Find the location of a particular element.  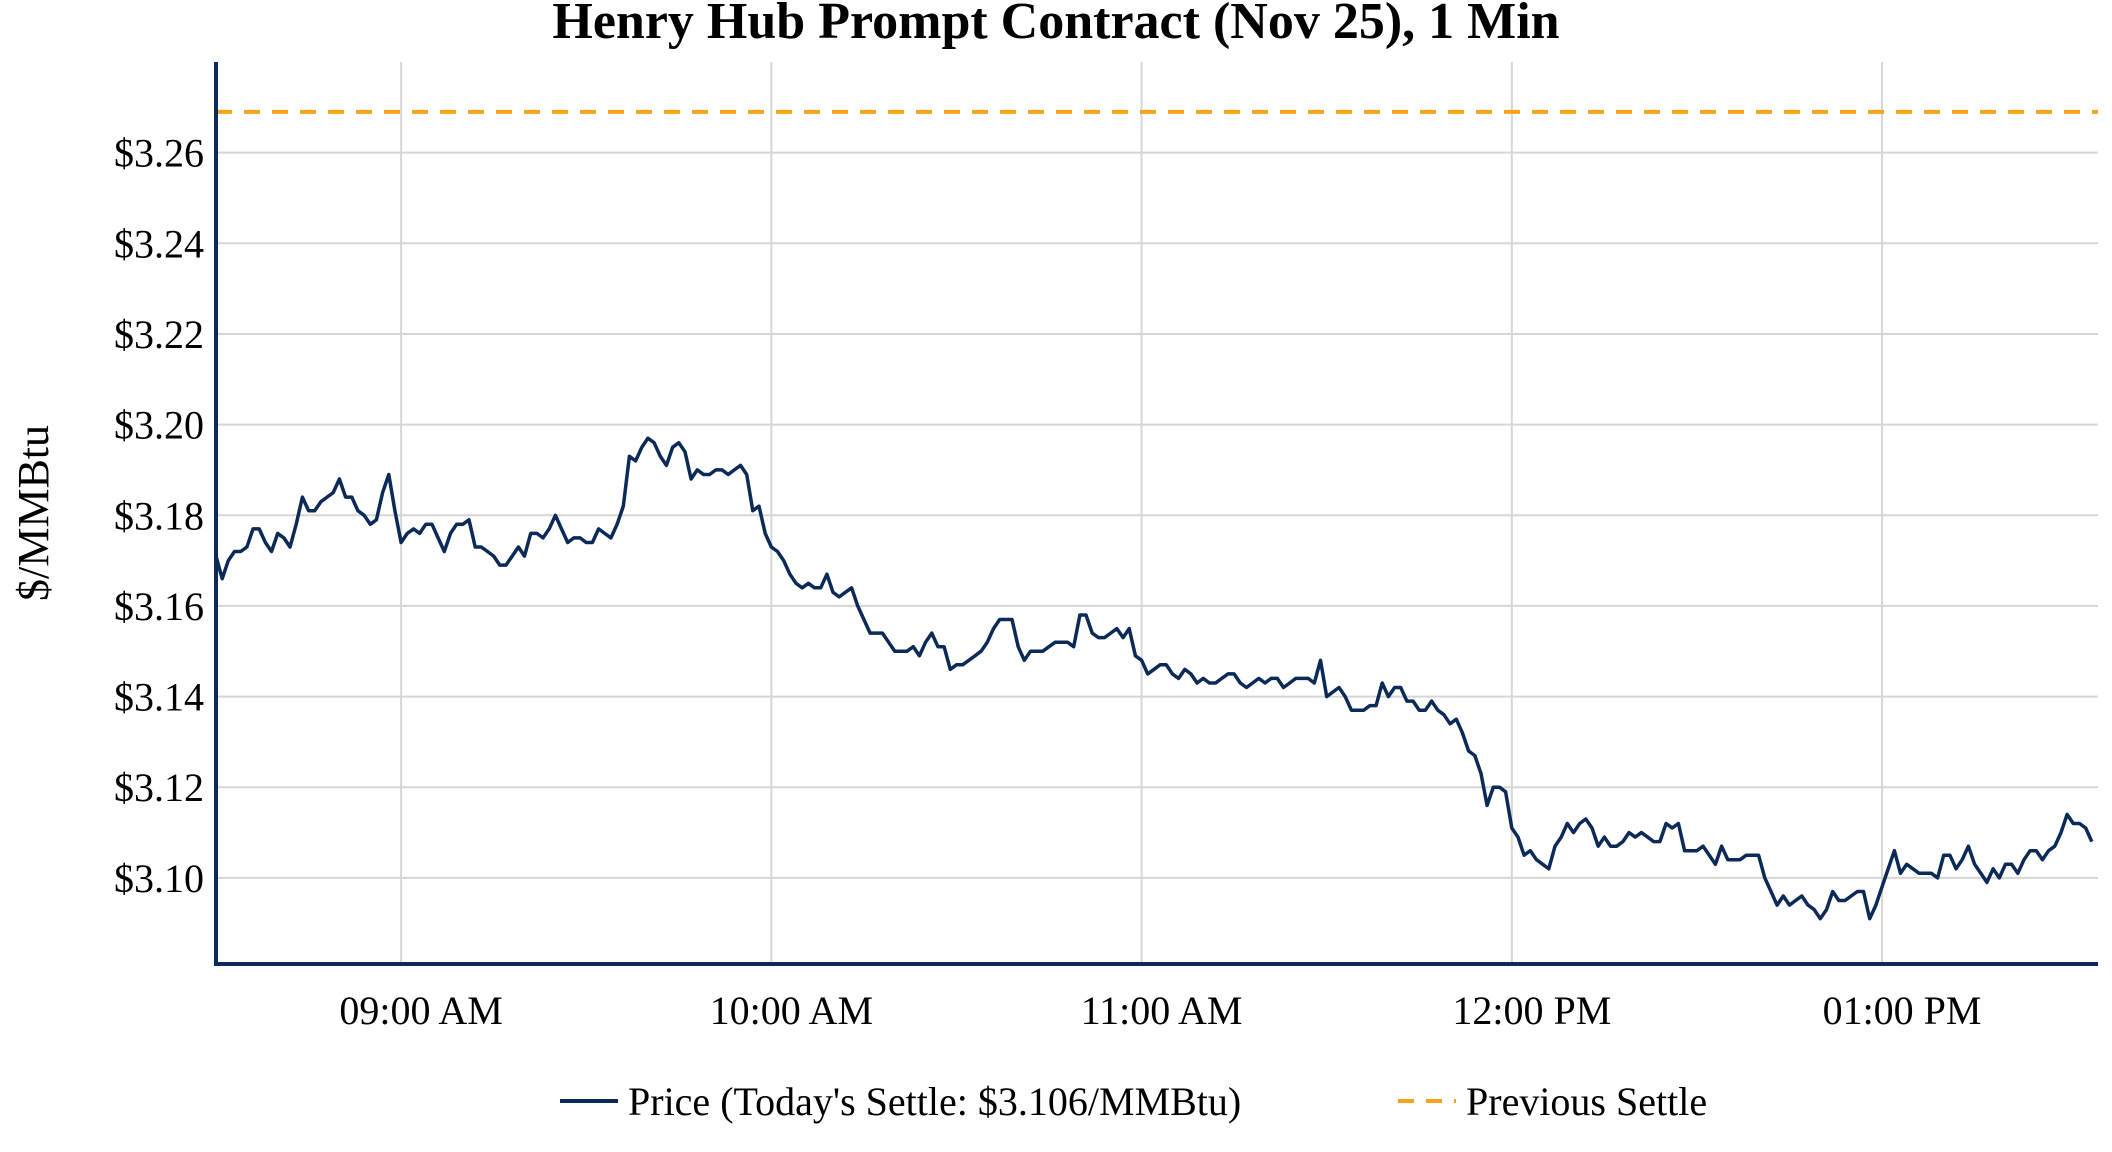

legend-previous-settle-label: Previous Settle is located at coordinates (1586, 1101).